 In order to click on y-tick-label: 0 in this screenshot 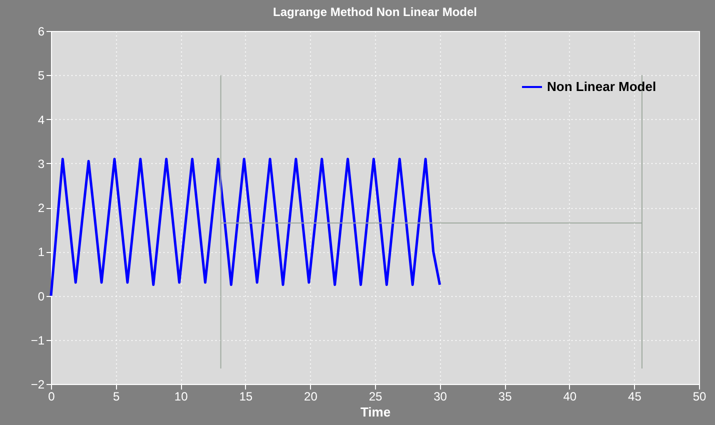, I will do `click(41, 296)`.